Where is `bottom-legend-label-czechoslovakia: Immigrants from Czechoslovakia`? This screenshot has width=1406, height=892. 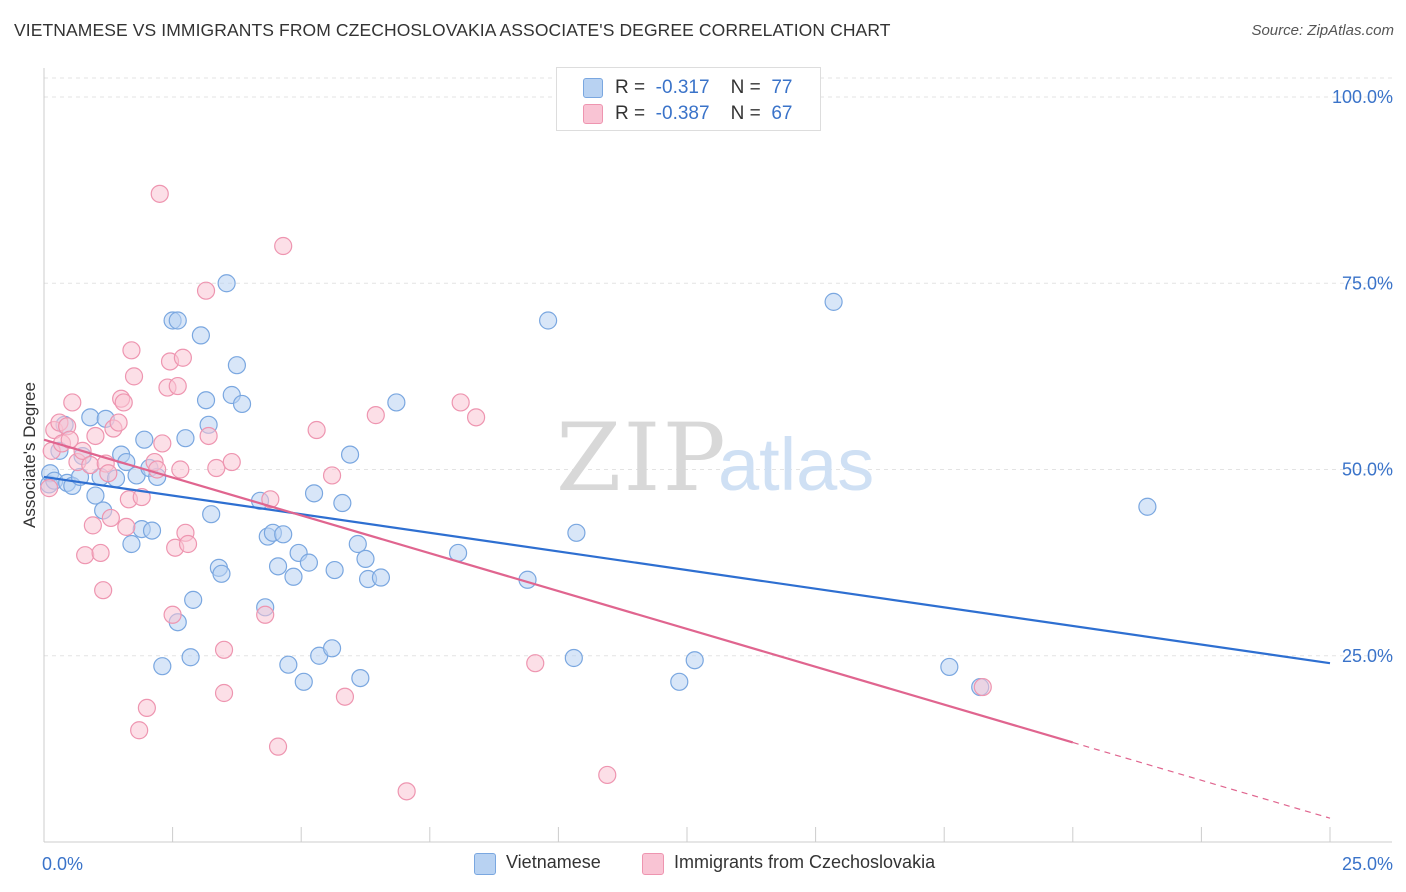 bottom-legend-label-czechoslovakia: Immigrants from Czechoslovakia is located at coordinates (805, 862).